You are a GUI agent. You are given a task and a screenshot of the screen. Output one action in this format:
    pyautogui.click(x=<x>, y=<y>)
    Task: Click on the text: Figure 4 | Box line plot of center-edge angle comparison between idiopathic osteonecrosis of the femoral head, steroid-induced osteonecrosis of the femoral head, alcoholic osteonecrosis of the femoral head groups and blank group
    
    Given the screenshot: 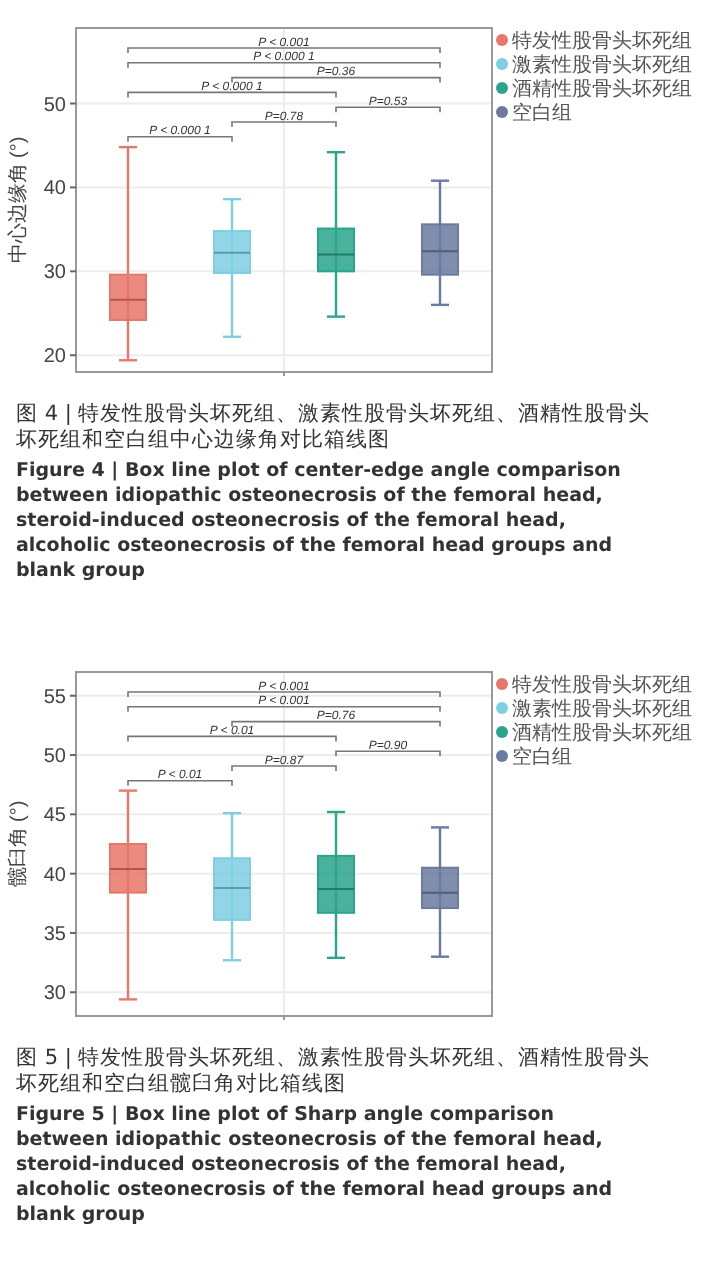 What is the action you would take?
    pyautogui.click(x=319, y=521)
    